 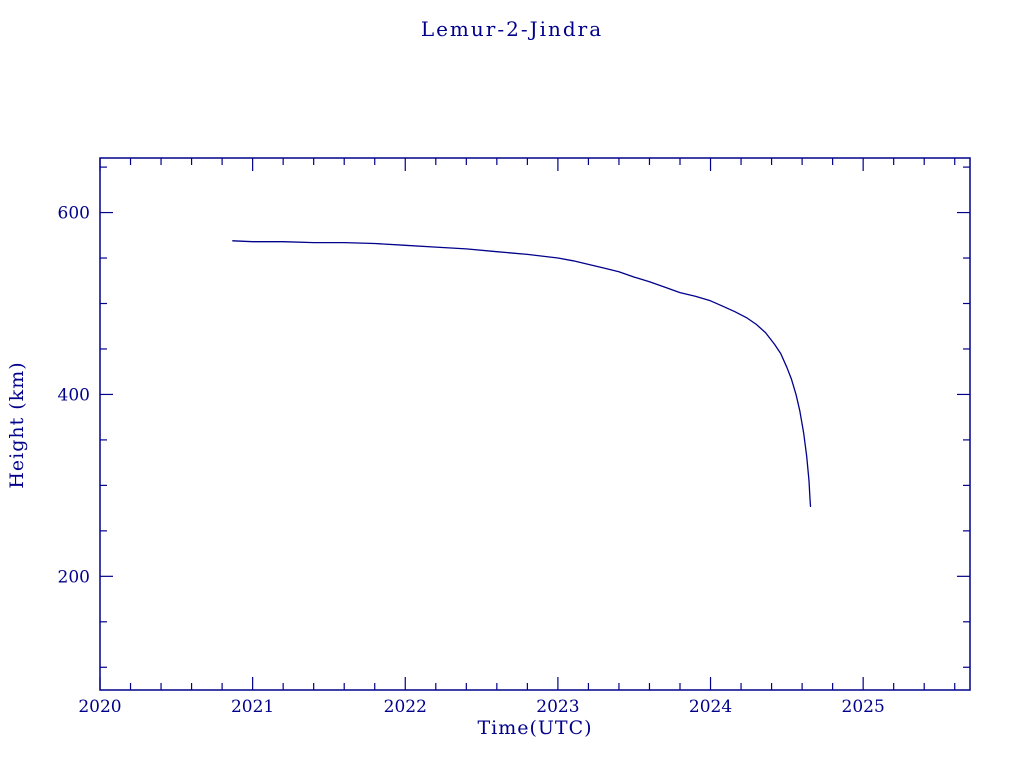 What do you see at coordinates (99, 707) in the screenshot?
I see `x-tick-label: 2020` at bounding box center [99, 707].